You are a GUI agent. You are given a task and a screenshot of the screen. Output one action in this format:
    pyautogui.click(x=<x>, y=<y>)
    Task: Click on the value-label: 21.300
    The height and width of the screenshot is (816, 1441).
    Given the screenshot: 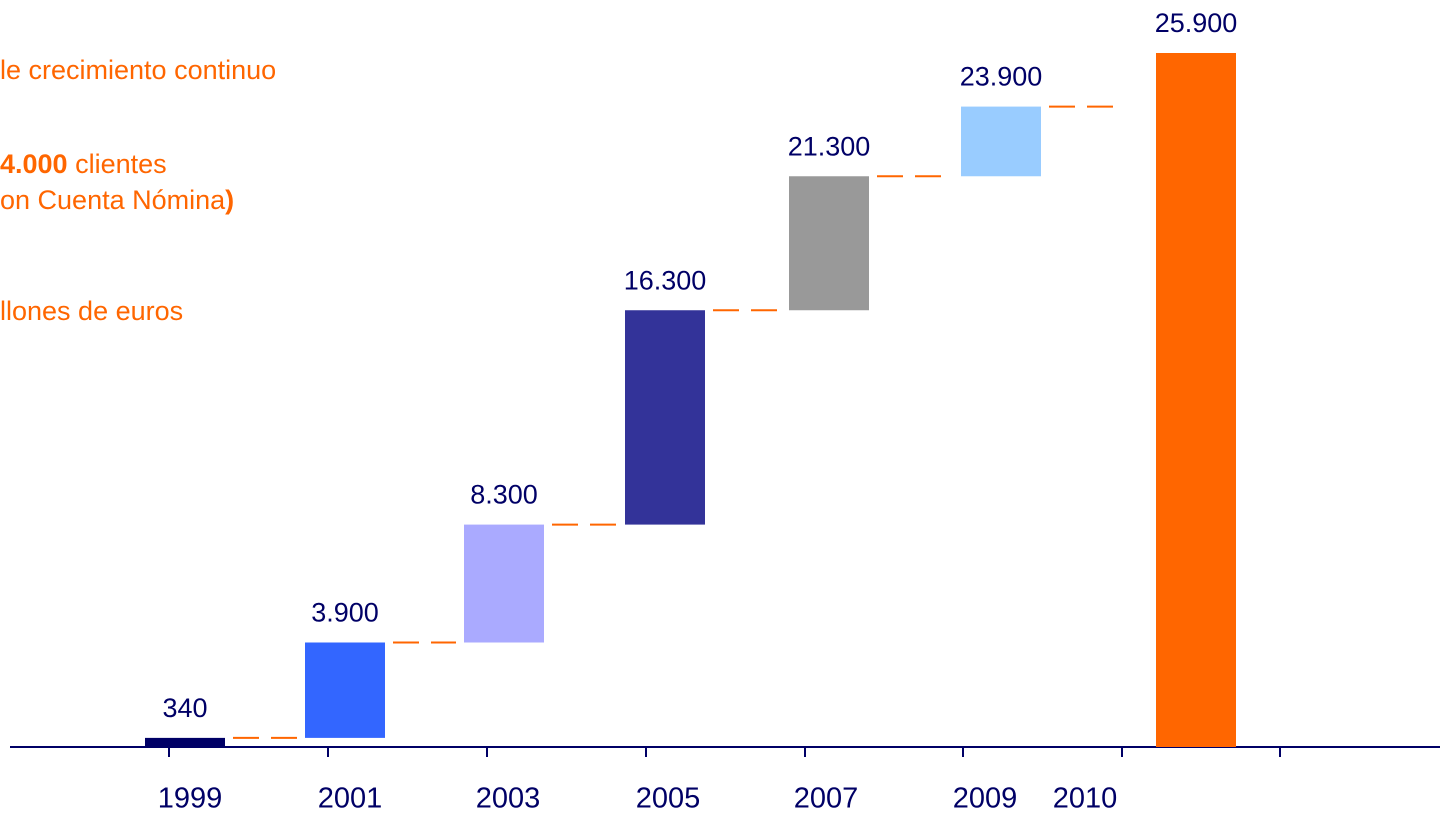 What is the action you would take?
    pyautogui.click(x=829, y=146)
    